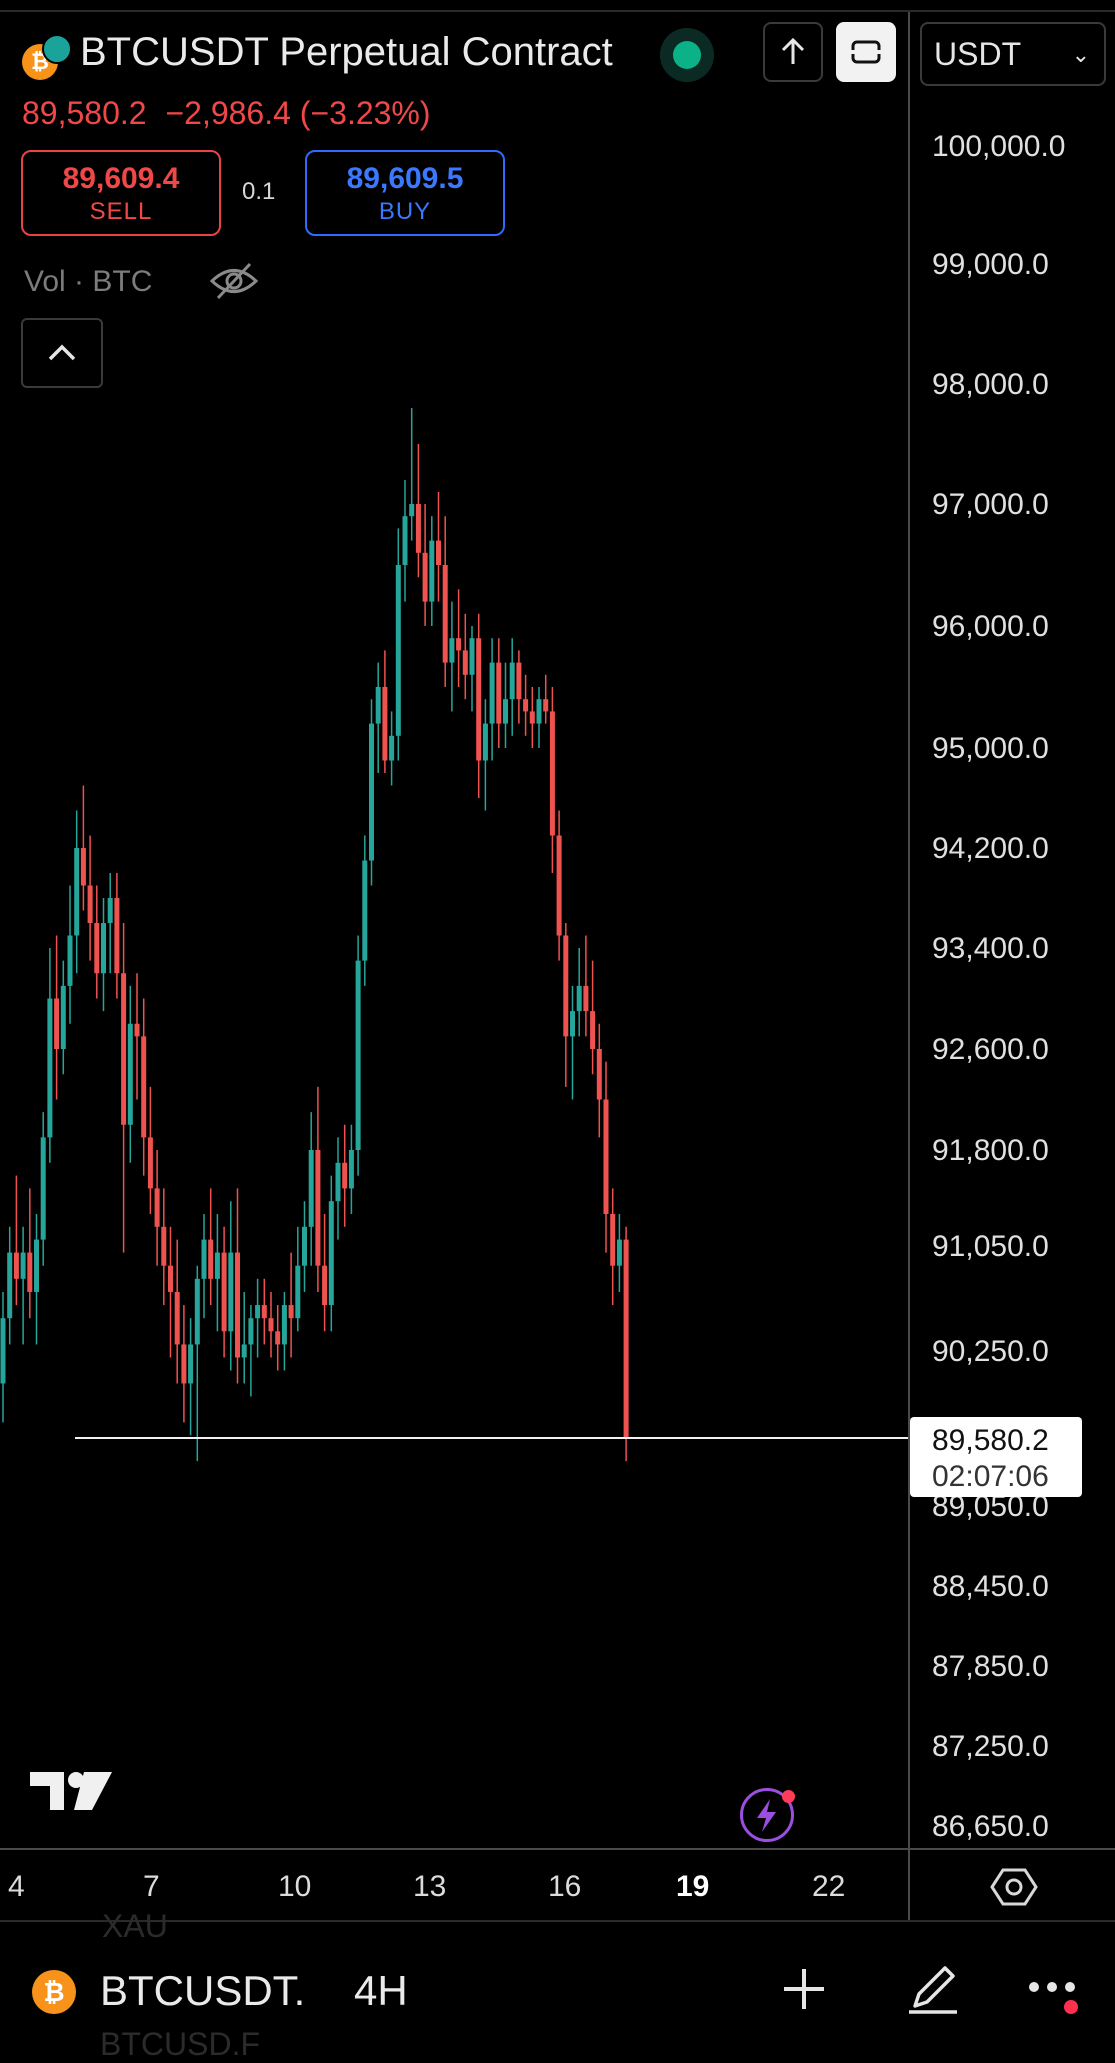 The height and width of the screenshot is (2063, 1115). I want to click on volume-indicator-label: Vol · BTC, so click(88, 281).